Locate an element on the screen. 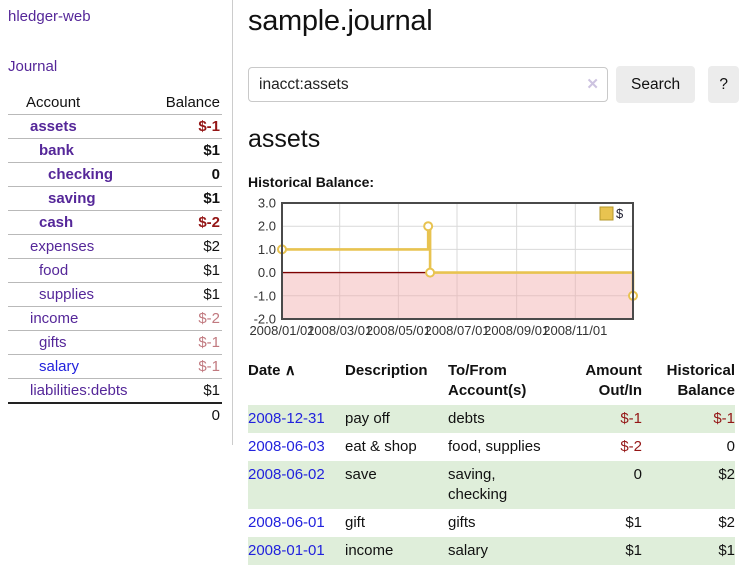 This screenshot has width=742, height=582. column-header-balance: Historical Balance is located at coordinates (700, 380).